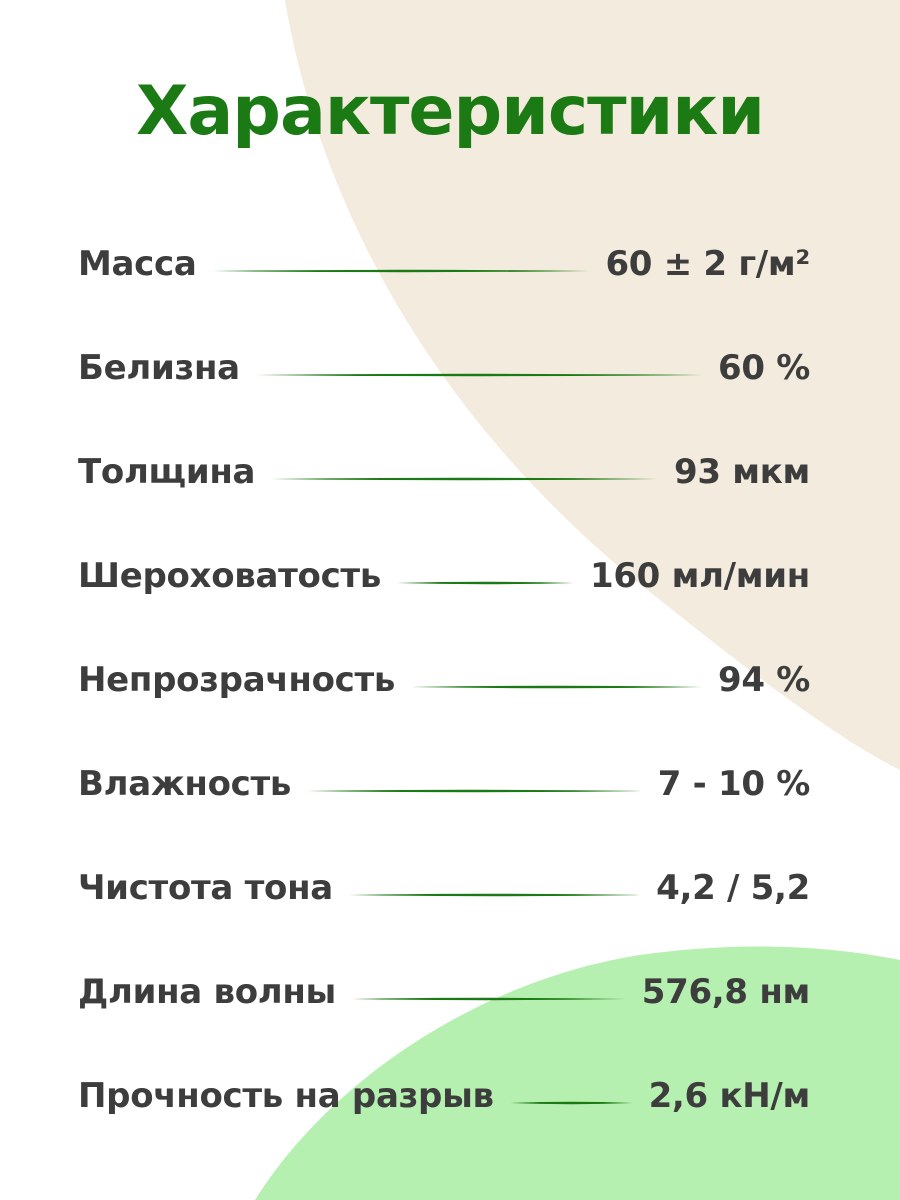 This screenshot has height=1200, width=900. What do you see at coordinates (137, 264) in the screenshot?
I see `spec-label: Масса` at bounding box center [137, 264].